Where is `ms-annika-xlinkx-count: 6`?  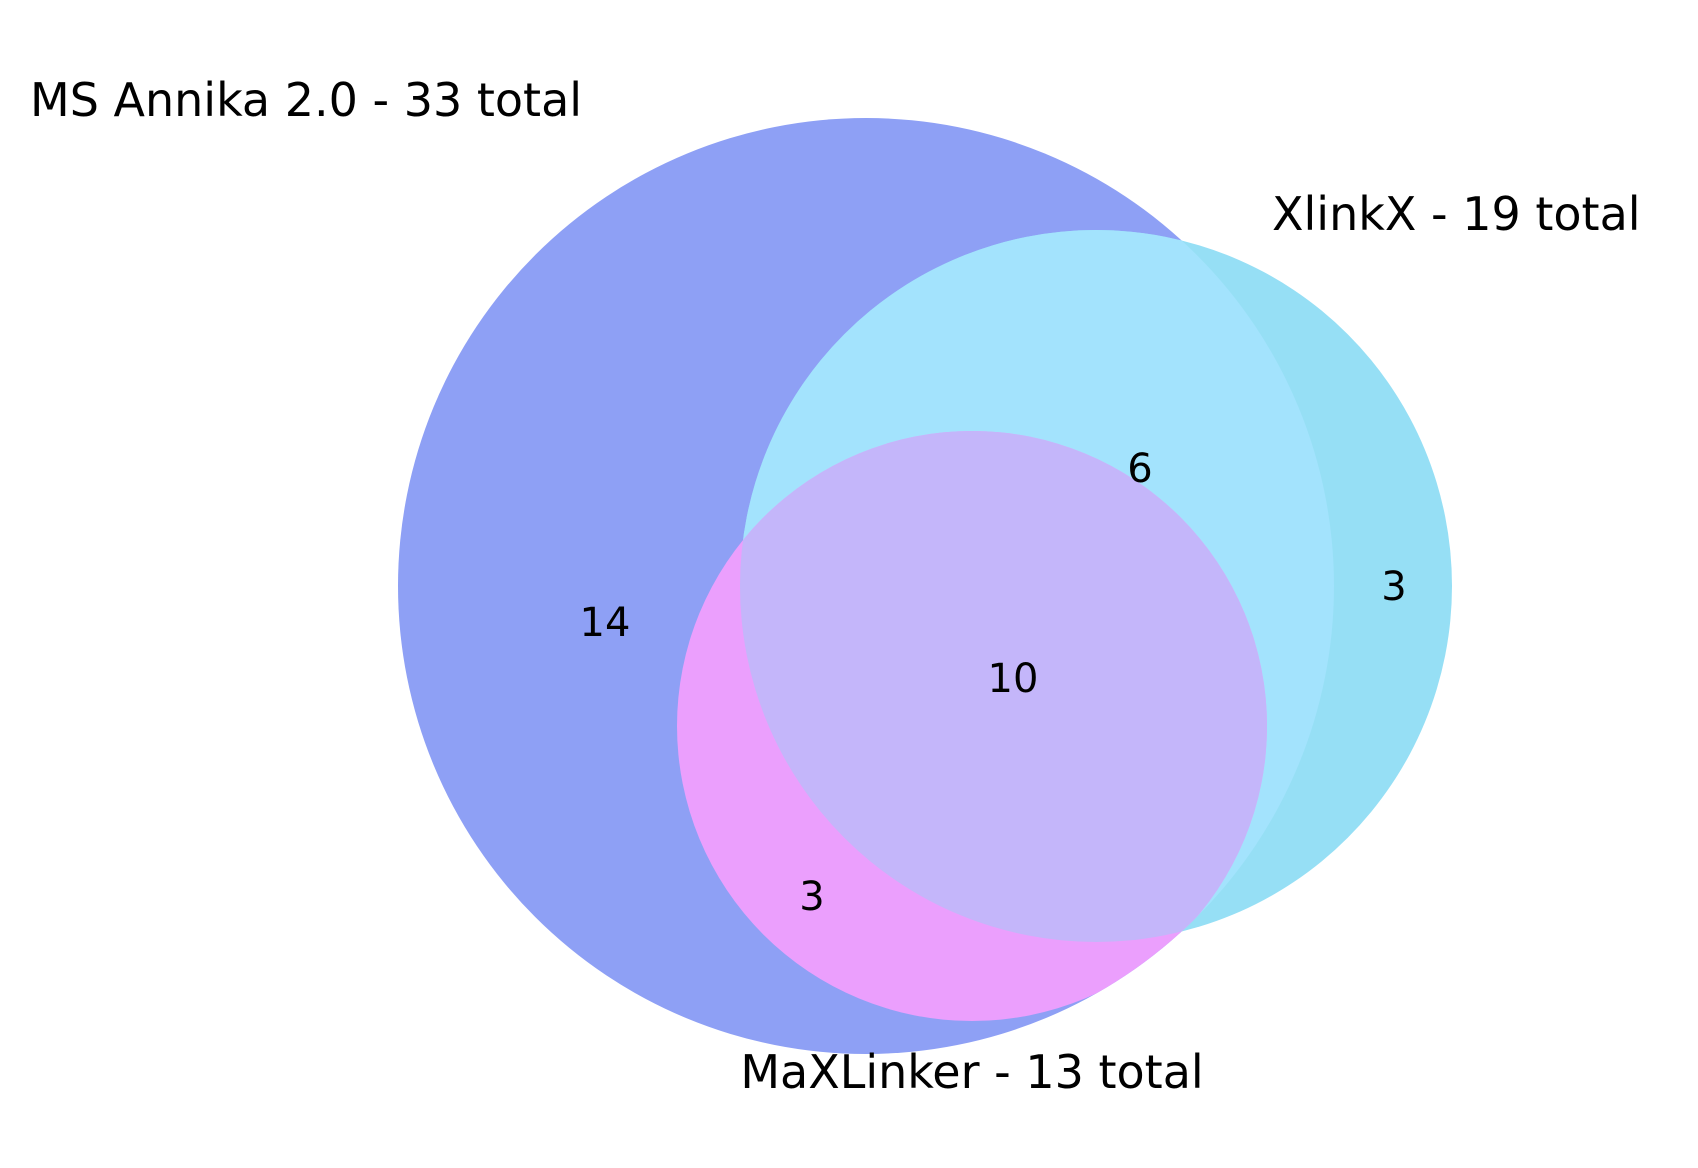
ms-annika-xlinkx-count: 6 is located at coordinates (1139, 469).